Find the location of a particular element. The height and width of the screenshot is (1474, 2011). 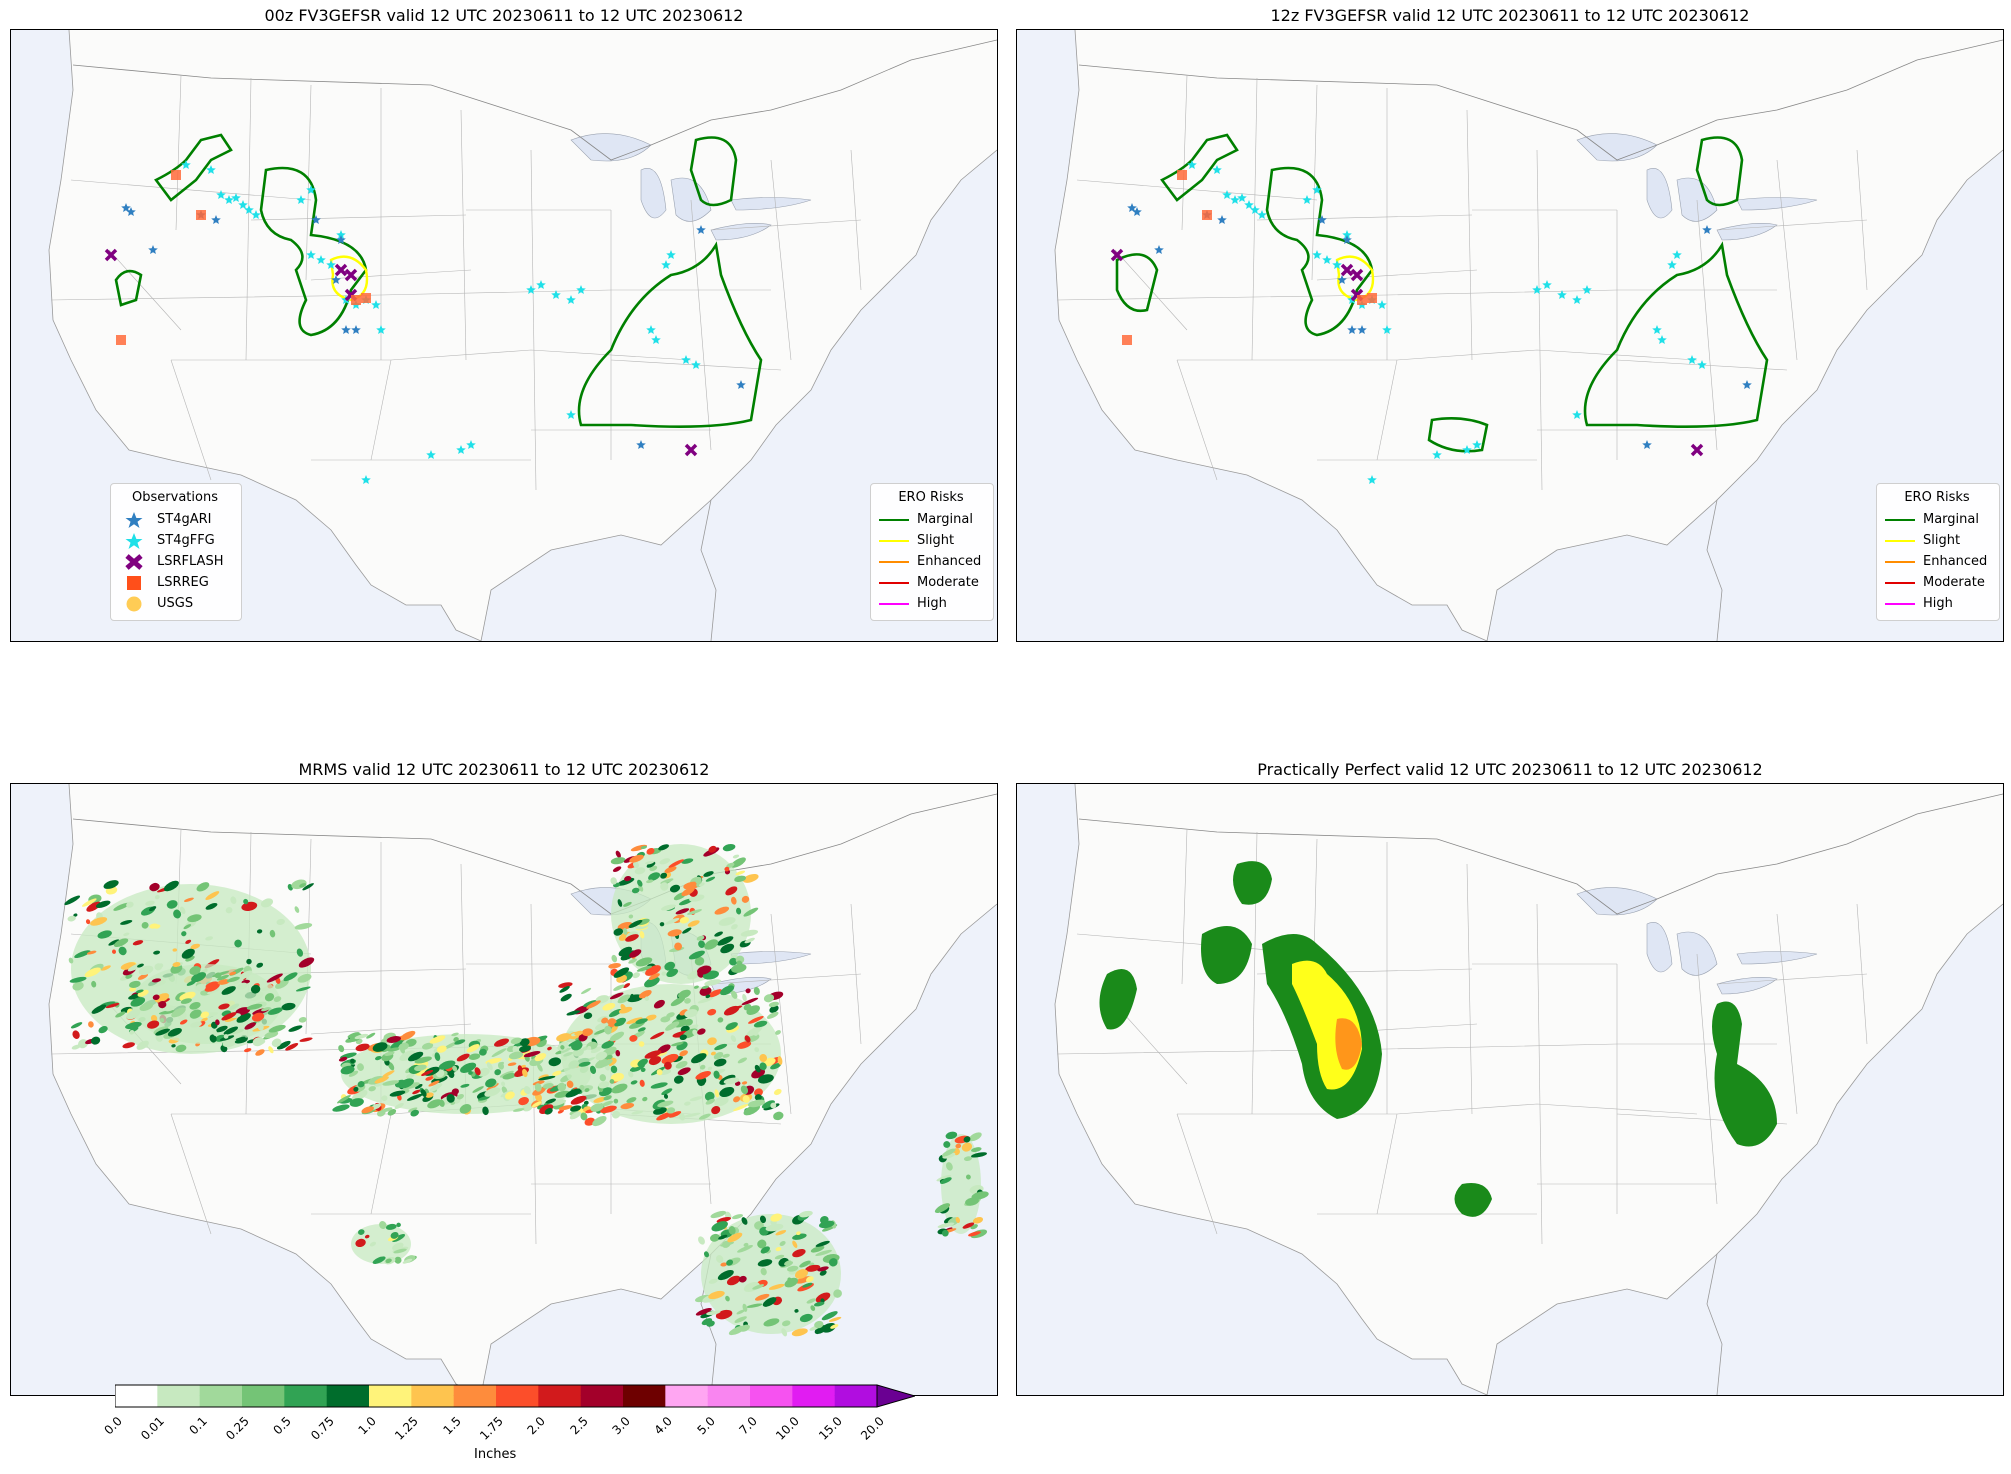

precip-area is located at coordinates (771, 1274).